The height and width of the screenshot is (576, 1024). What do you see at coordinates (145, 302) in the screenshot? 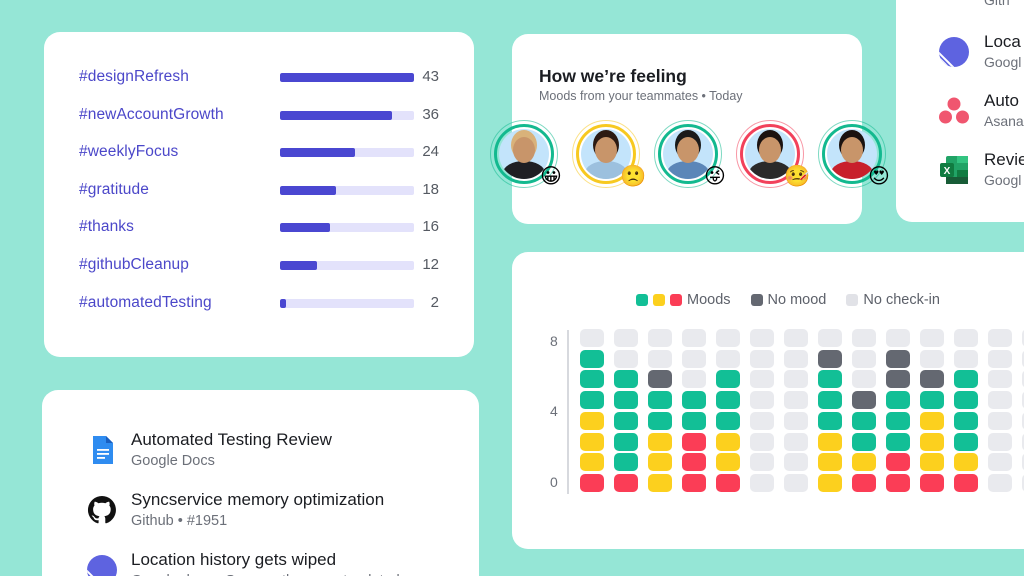
I see `tag-label: #automatedTesting` at bounding box center [145, 302].